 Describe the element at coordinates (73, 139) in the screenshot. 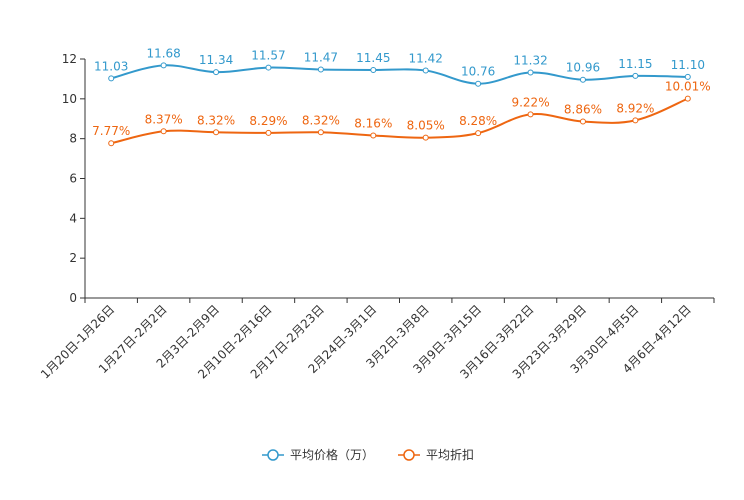

I see `y-tick-label: 8` at that location.